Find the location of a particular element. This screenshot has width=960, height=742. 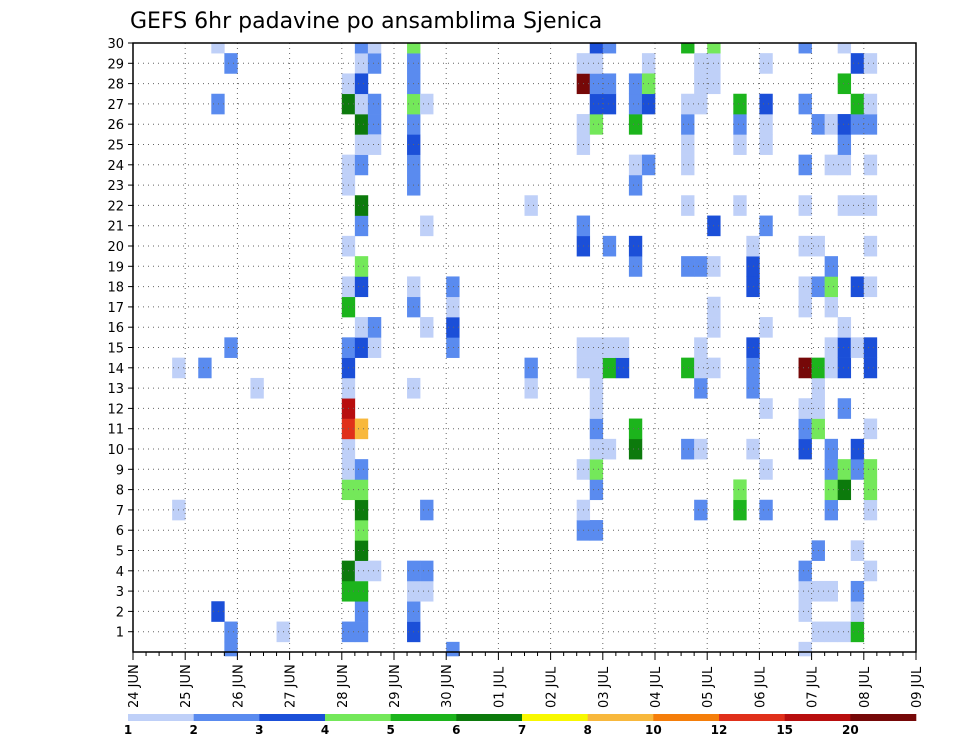

x-tick-label: 03 JUL is located at coordinates (604, 687).